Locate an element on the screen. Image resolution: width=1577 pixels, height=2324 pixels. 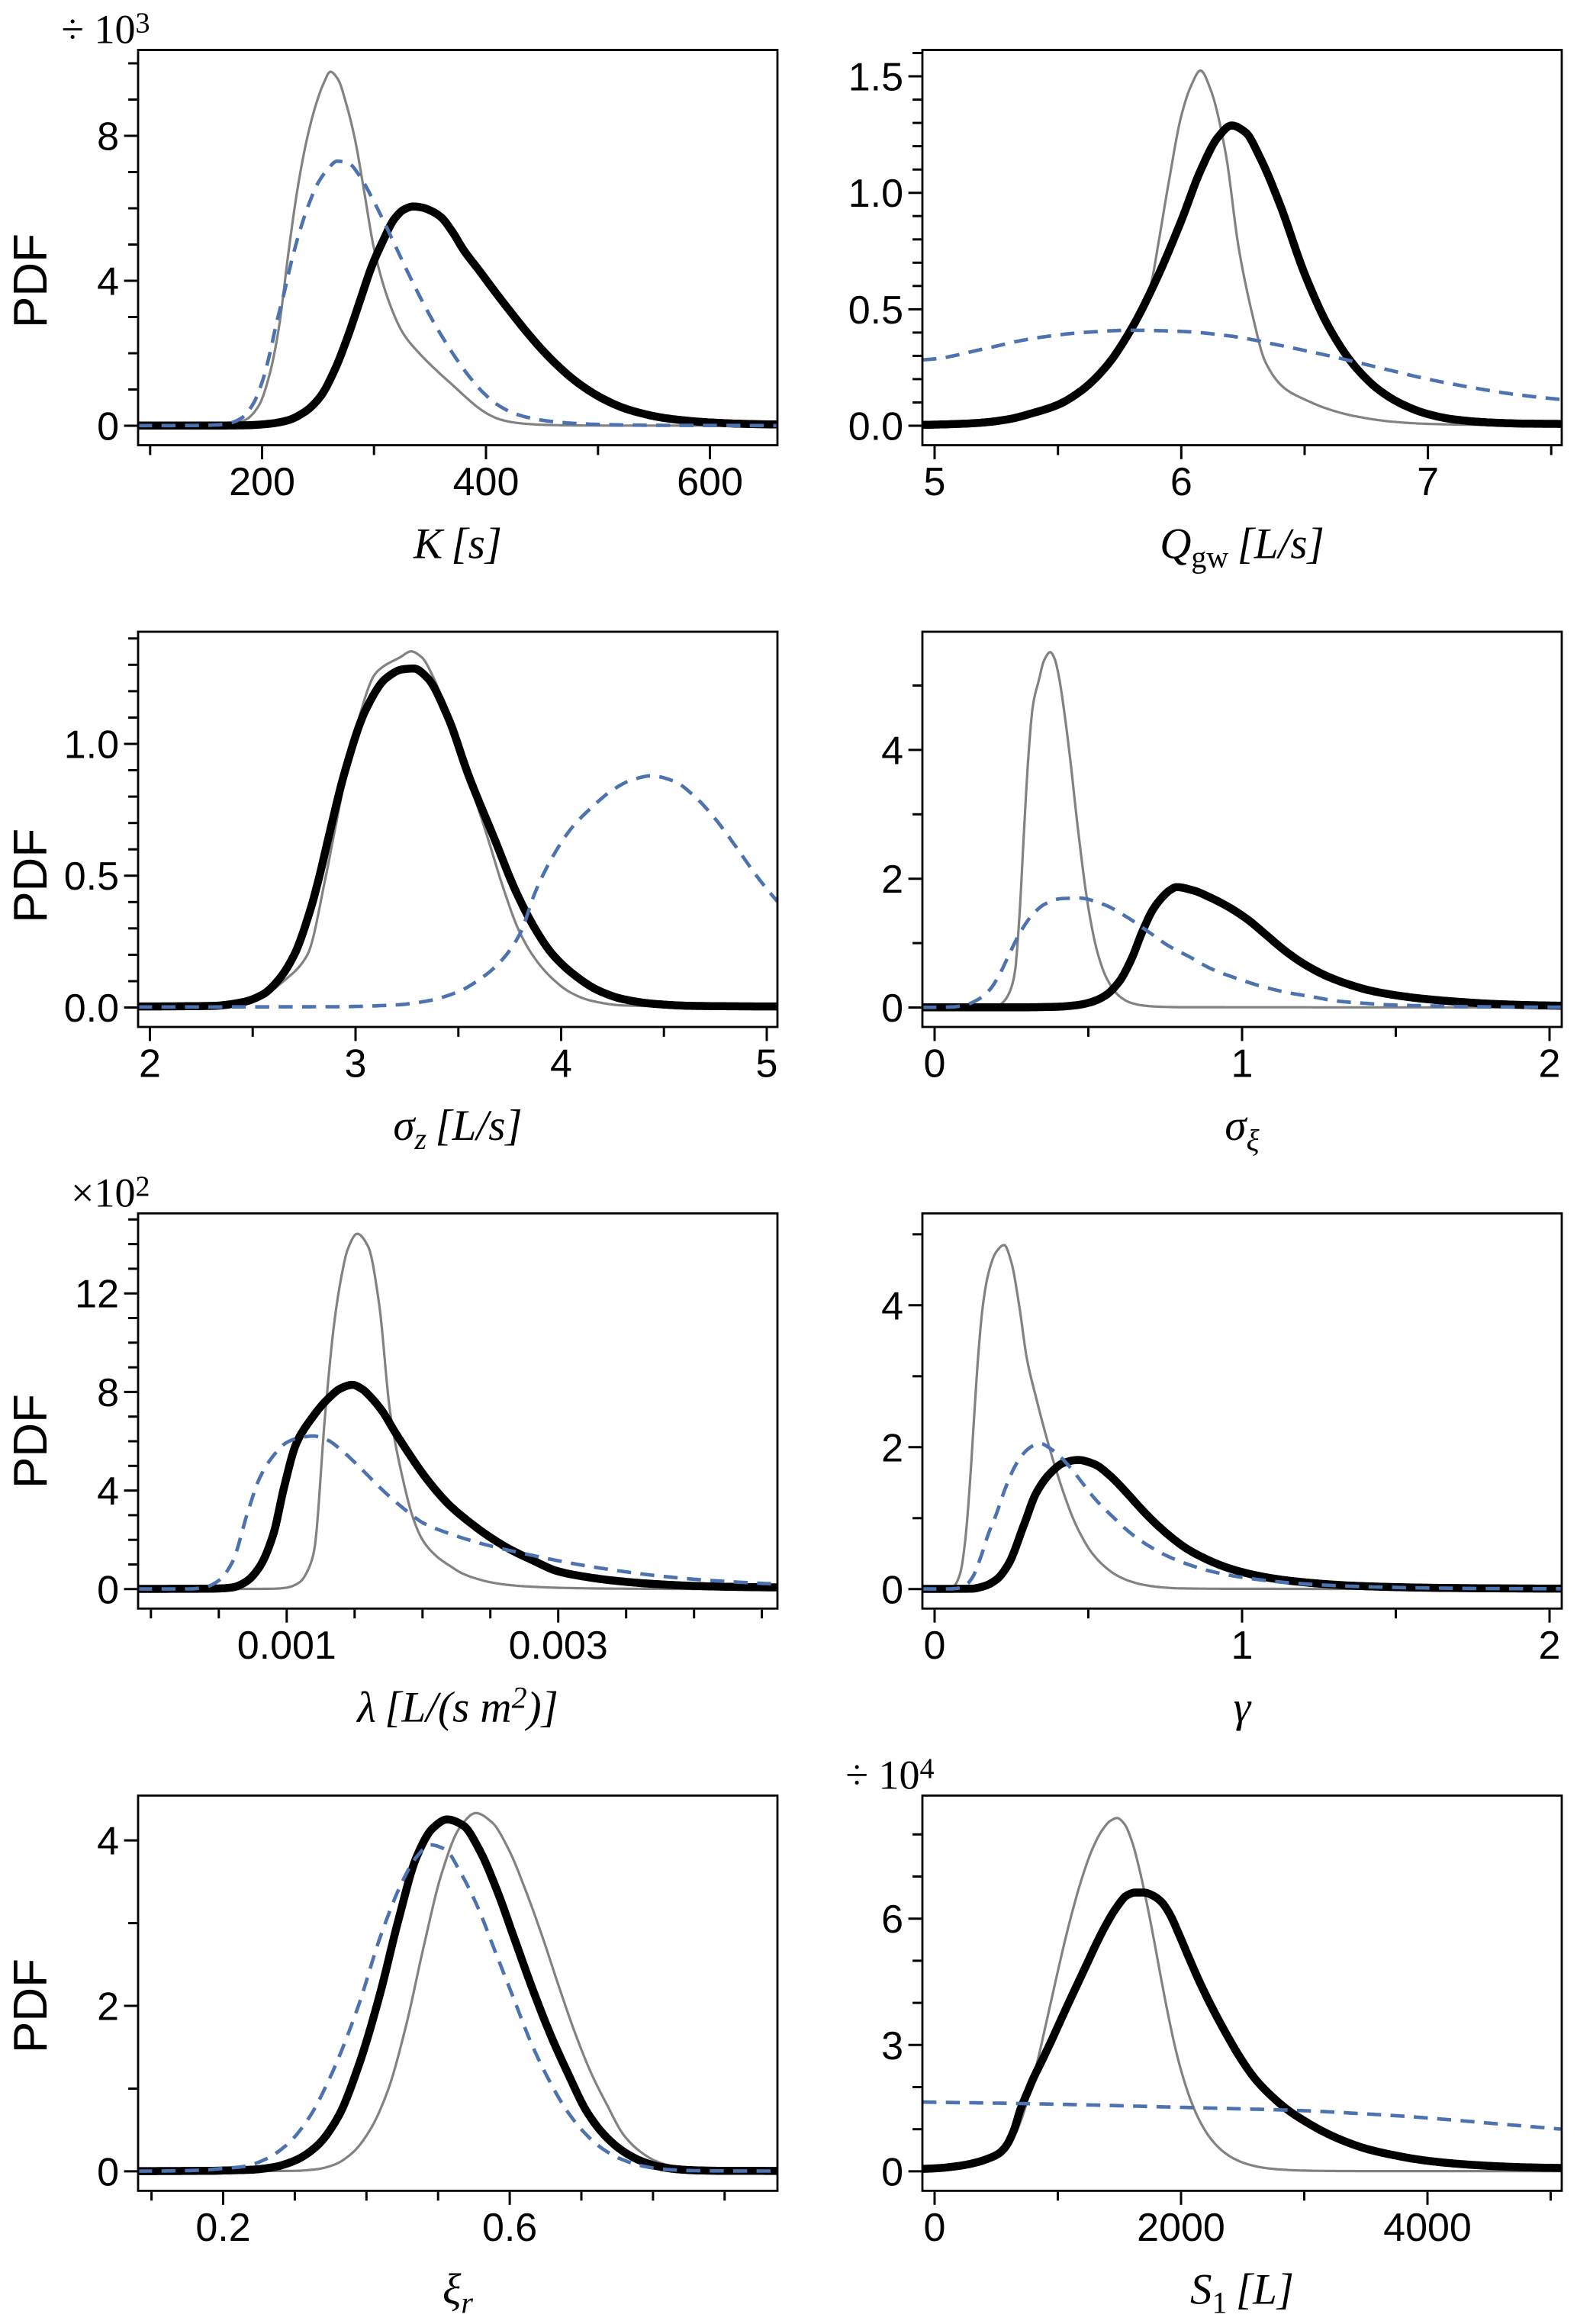
svg-text: 0.6 is located at coordinates (509, 2228).